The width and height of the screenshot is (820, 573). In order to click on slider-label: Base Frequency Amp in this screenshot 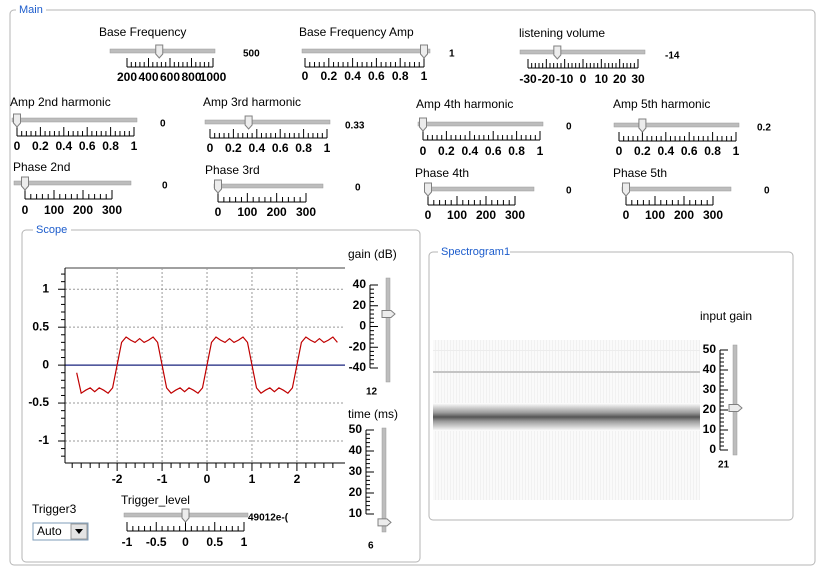, I will do `click(356, 32)`.